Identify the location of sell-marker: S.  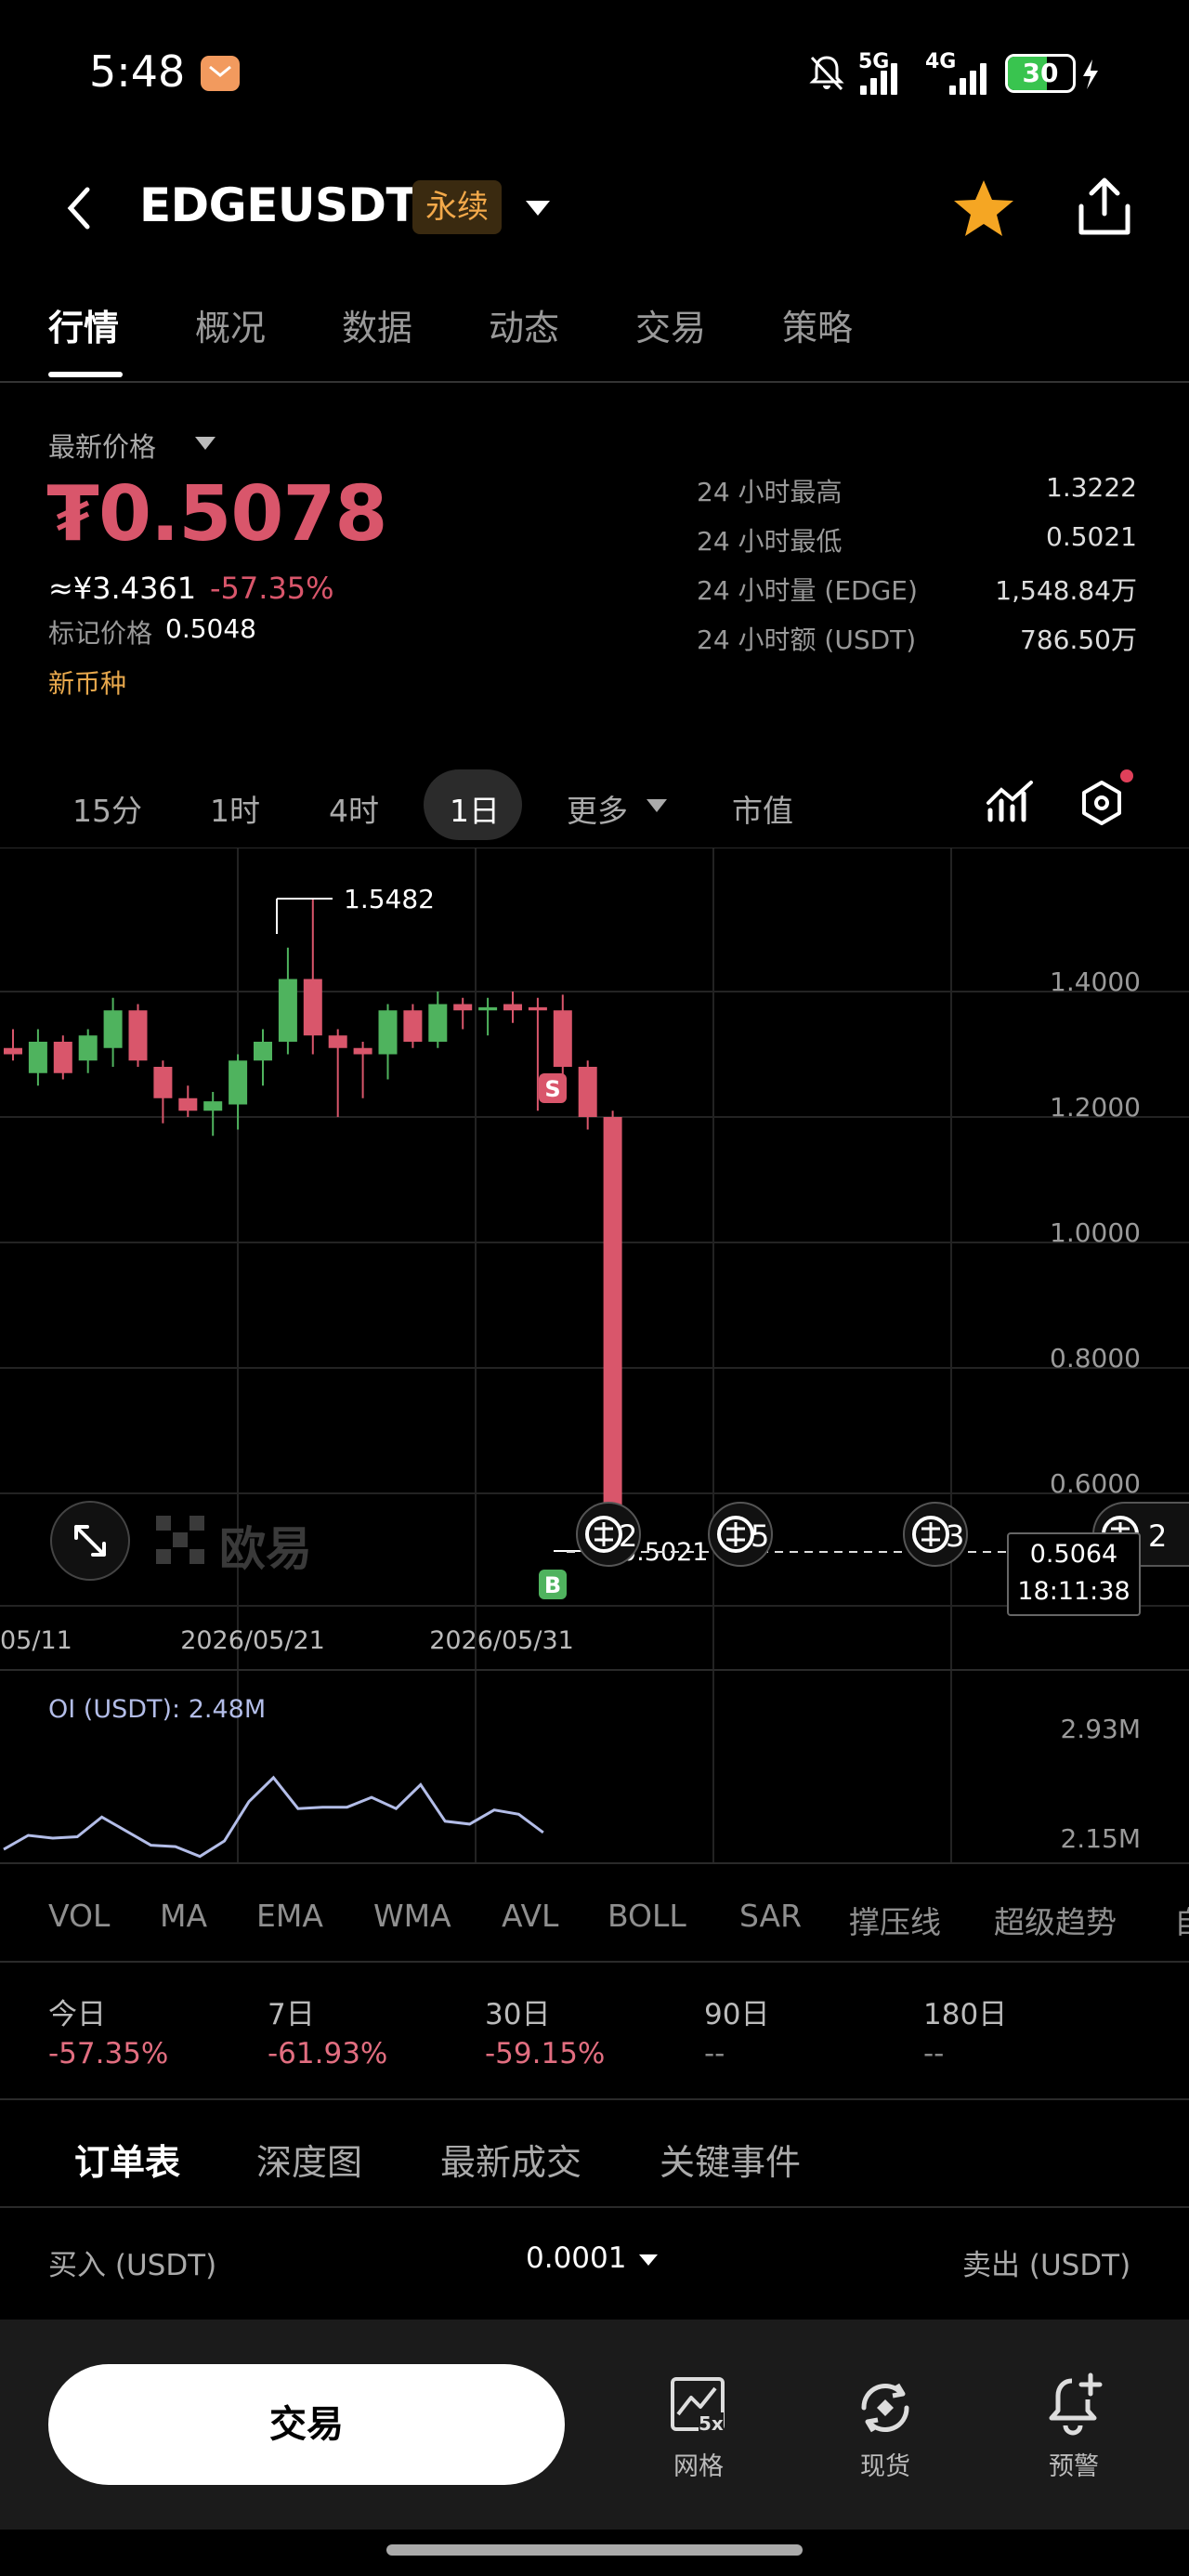
(552, 1089).